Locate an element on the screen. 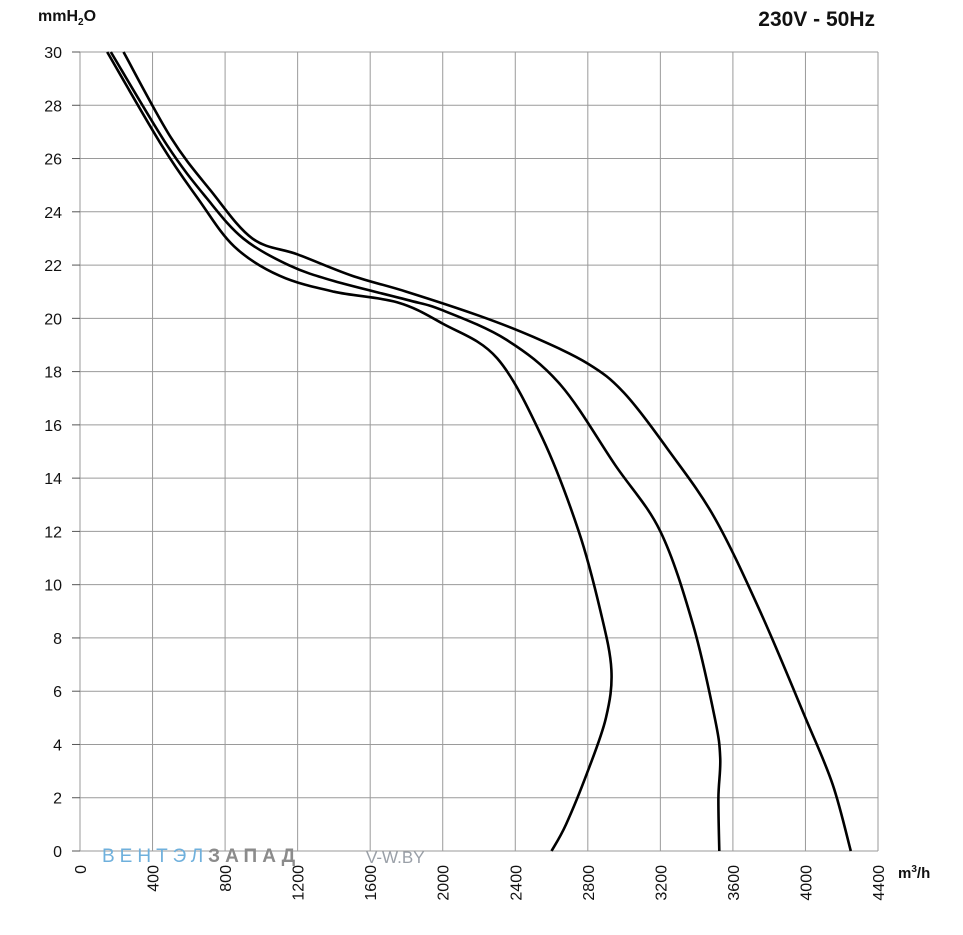  y-tick-label: 6 is located at coordinates (57, 692).